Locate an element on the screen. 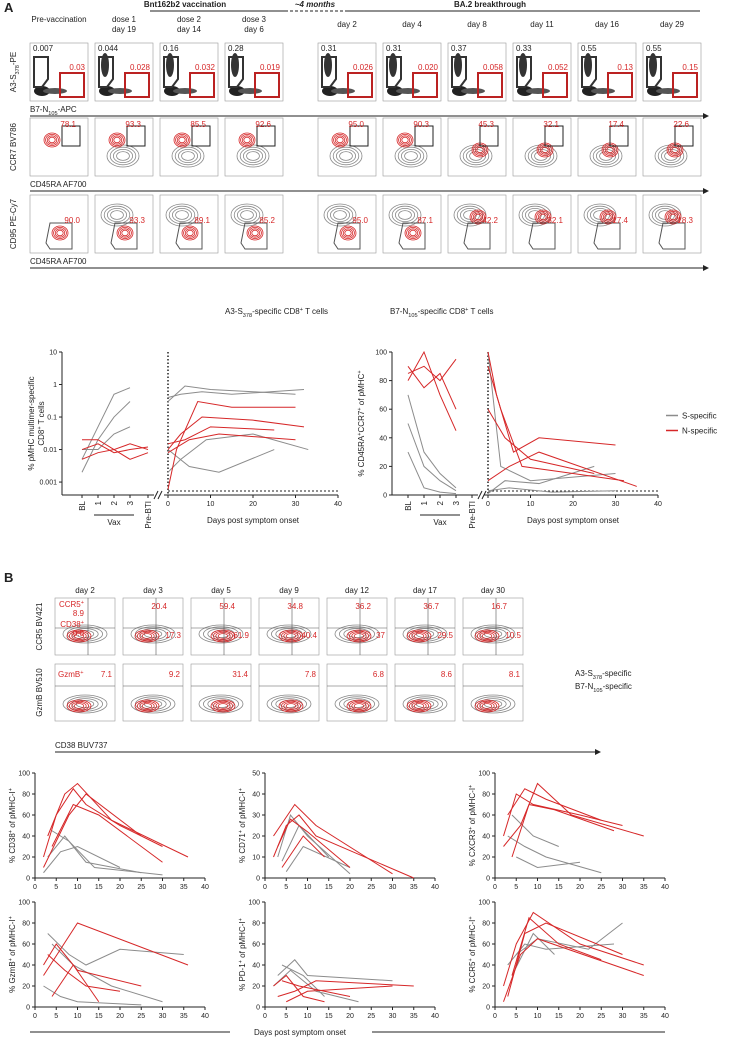 Image resolution: width=733 pixels, height=1041 pixels. n-frequency: 95.0 is located at coordinates (356, 124).